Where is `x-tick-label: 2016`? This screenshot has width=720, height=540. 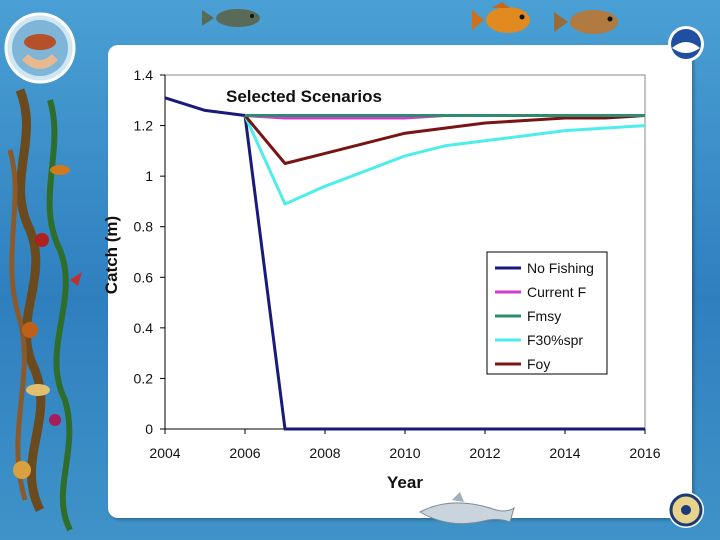 x-tick-label: 2016 is located at coordinates (644, 453).